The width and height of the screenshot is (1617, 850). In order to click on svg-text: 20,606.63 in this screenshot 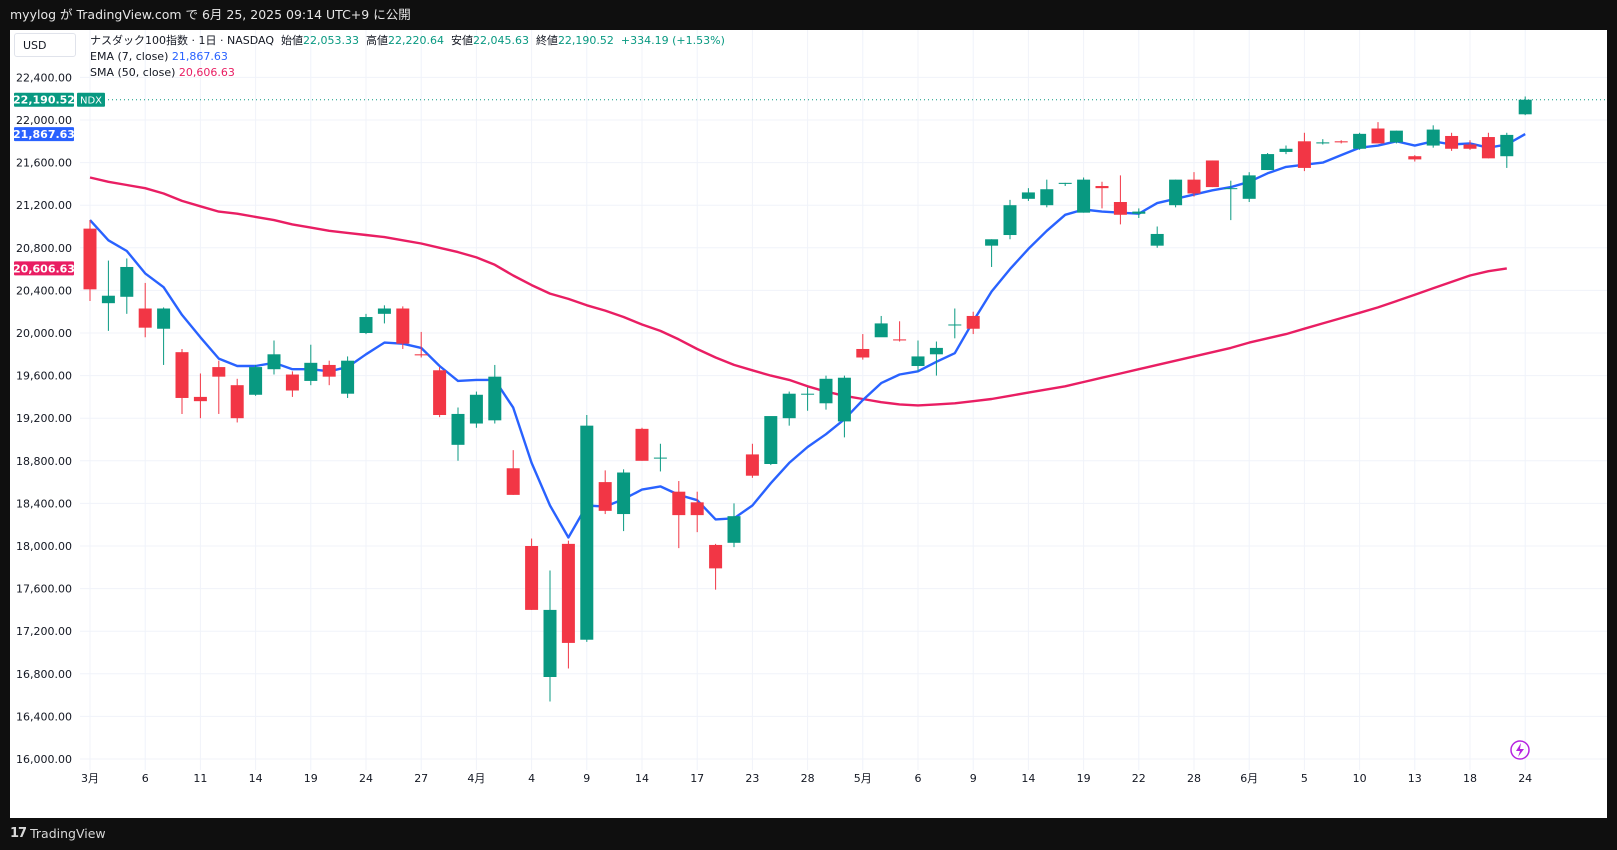, I will do `click(44, 268)`.